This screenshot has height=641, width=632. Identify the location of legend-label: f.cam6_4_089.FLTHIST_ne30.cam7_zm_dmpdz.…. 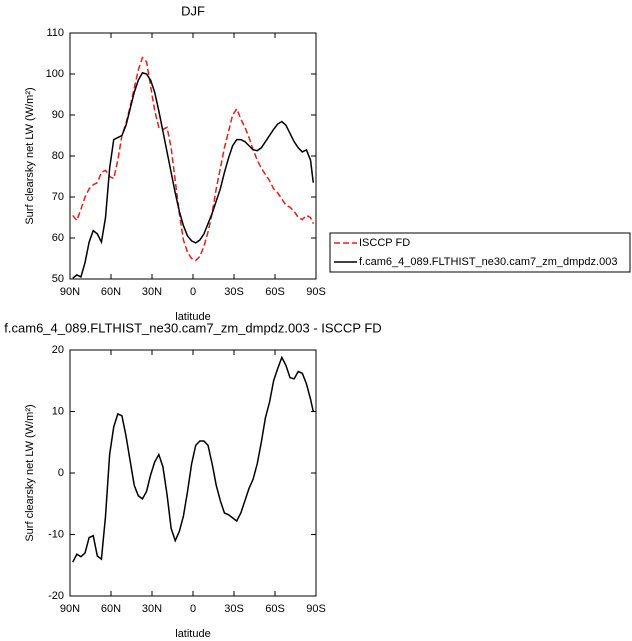
(488, 262).